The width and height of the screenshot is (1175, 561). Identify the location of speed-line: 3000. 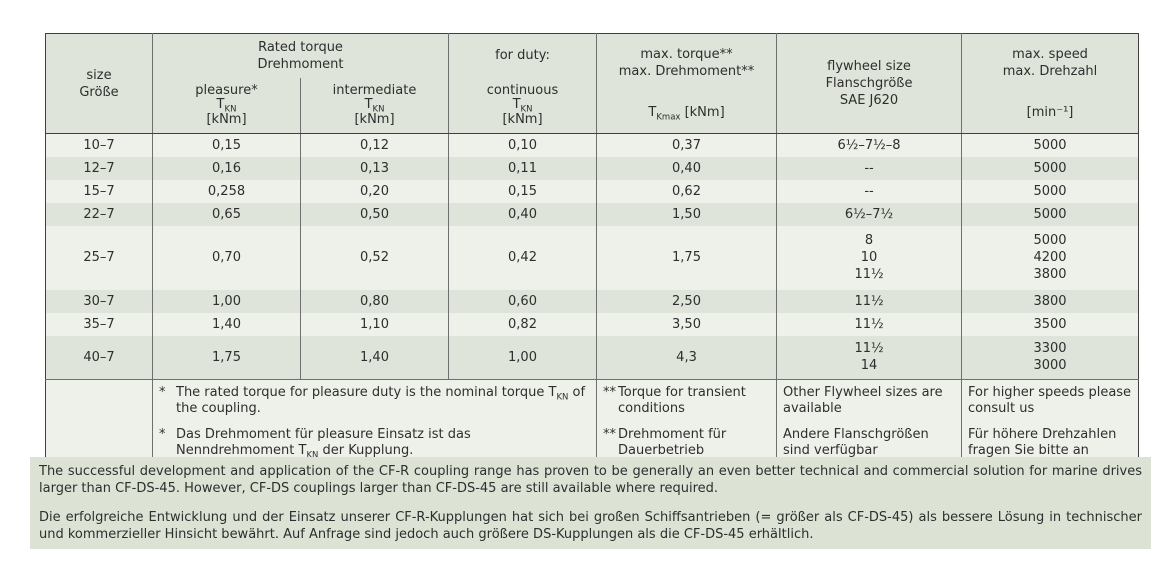
(1050, 366).